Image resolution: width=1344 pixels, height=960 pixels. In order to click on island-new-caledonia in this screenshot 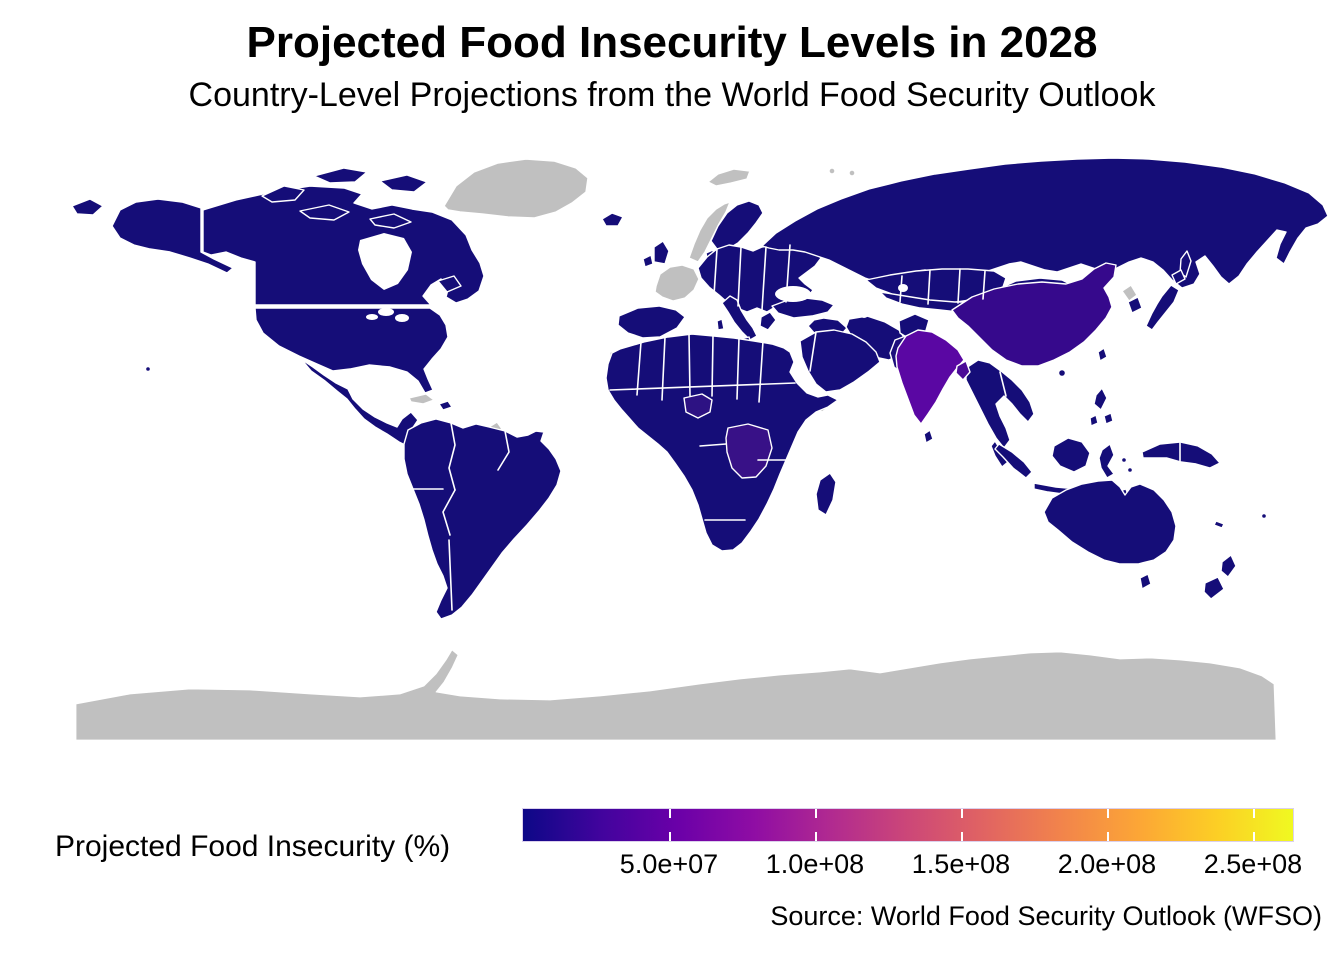, I will do `click(1219, 524)`.